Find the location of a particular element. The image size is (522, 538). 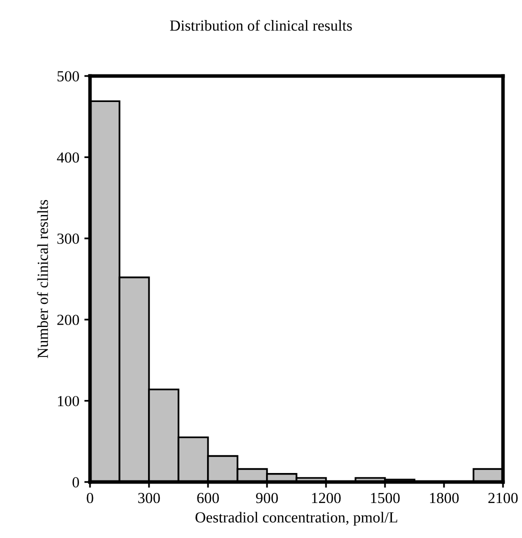

y-tick-label: 500 is located at coordinates (68, 76).